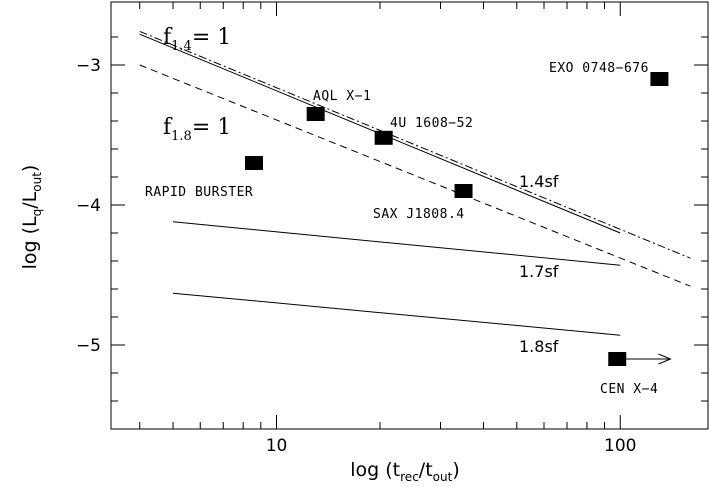  Describe the element at coordinates (419, 214) in the screenshot. I see `label-sax-j1808: SAX J1808.4` at that location.